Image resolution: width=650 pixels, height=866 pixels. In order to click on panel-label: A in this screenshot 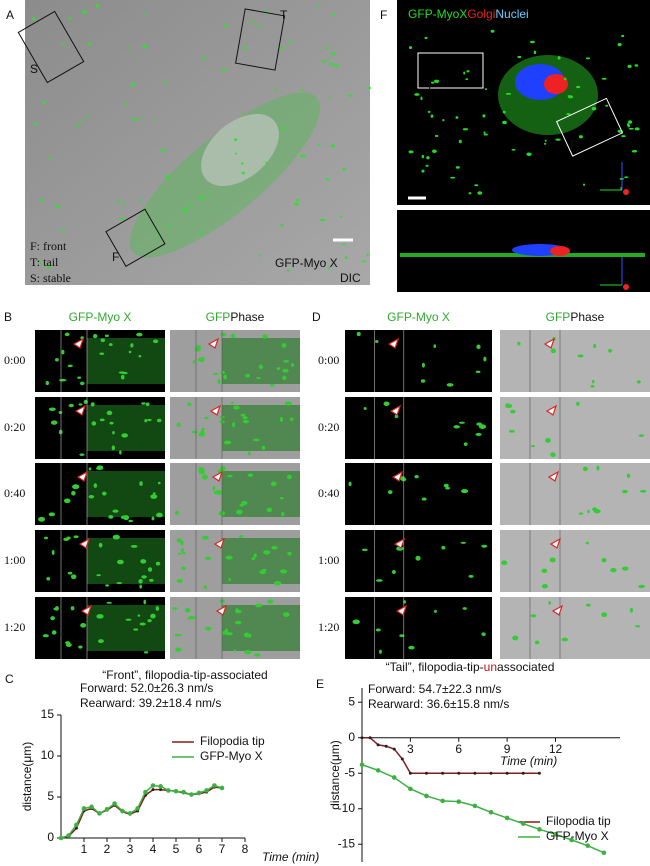, I will do `click(10, 15)`.